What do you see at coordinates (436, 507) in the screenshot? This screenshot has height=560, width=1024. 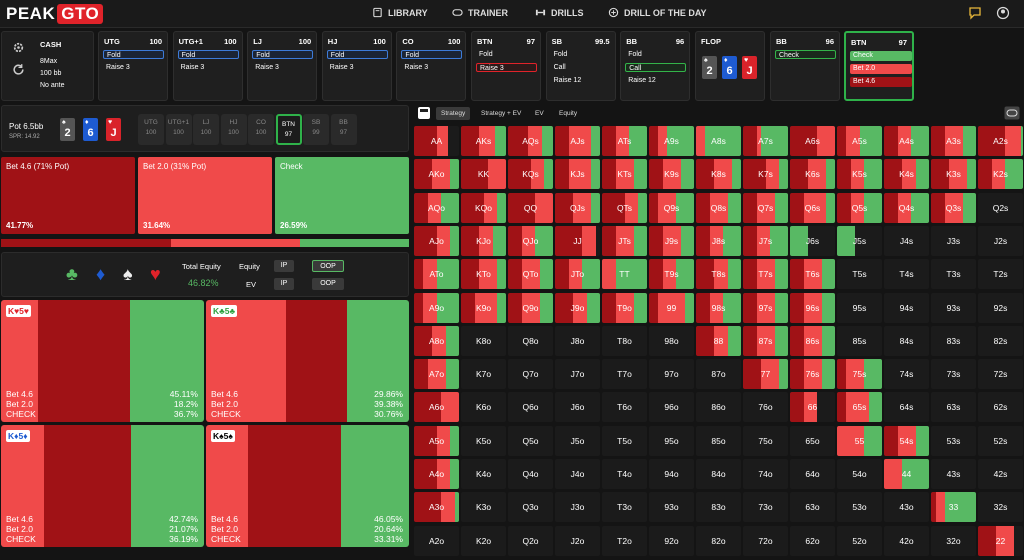 I see `hand-cell: A3o` at bounding box center [436, 507].